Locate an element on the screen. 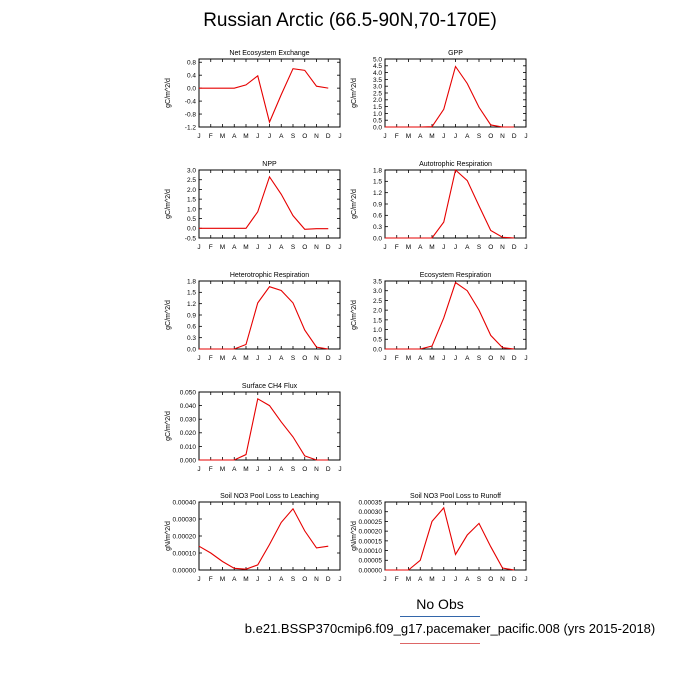  panel-title: NPP is located at coordinates (269, 164).